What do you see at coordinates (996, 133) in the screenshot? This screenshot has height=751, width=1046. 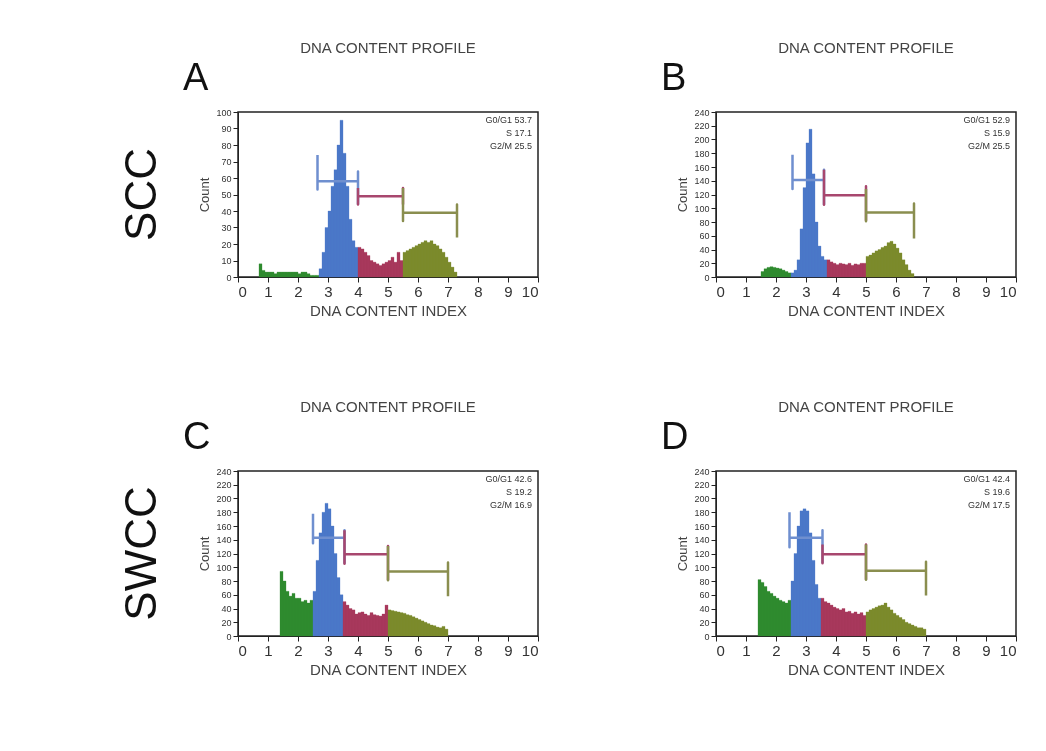 I see `annotation: S 15.9` at bounding box center [996, 133].